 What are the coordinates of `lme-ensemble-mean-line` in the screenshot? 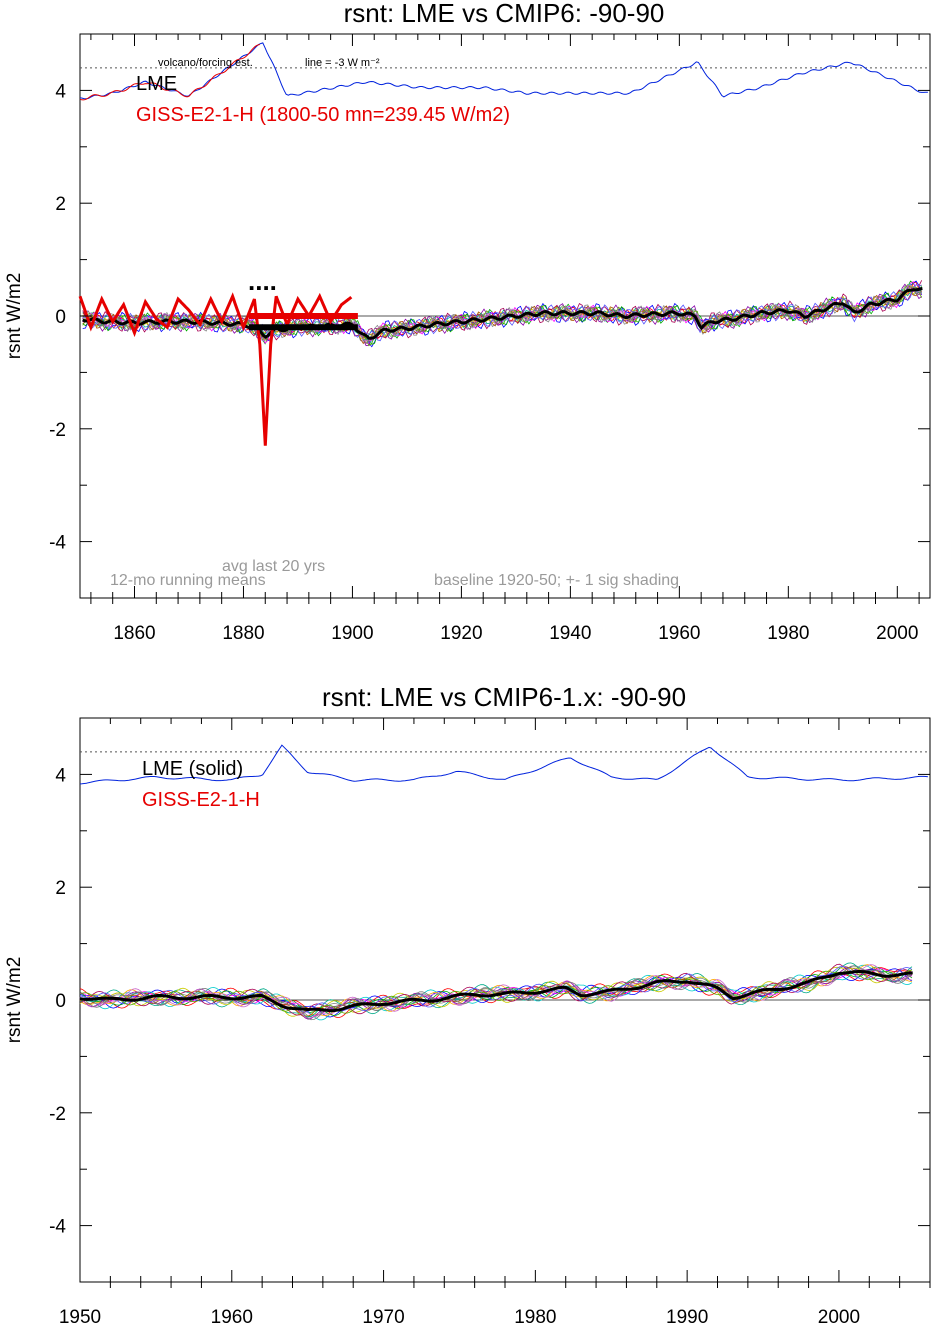 It's located at (496, 991).